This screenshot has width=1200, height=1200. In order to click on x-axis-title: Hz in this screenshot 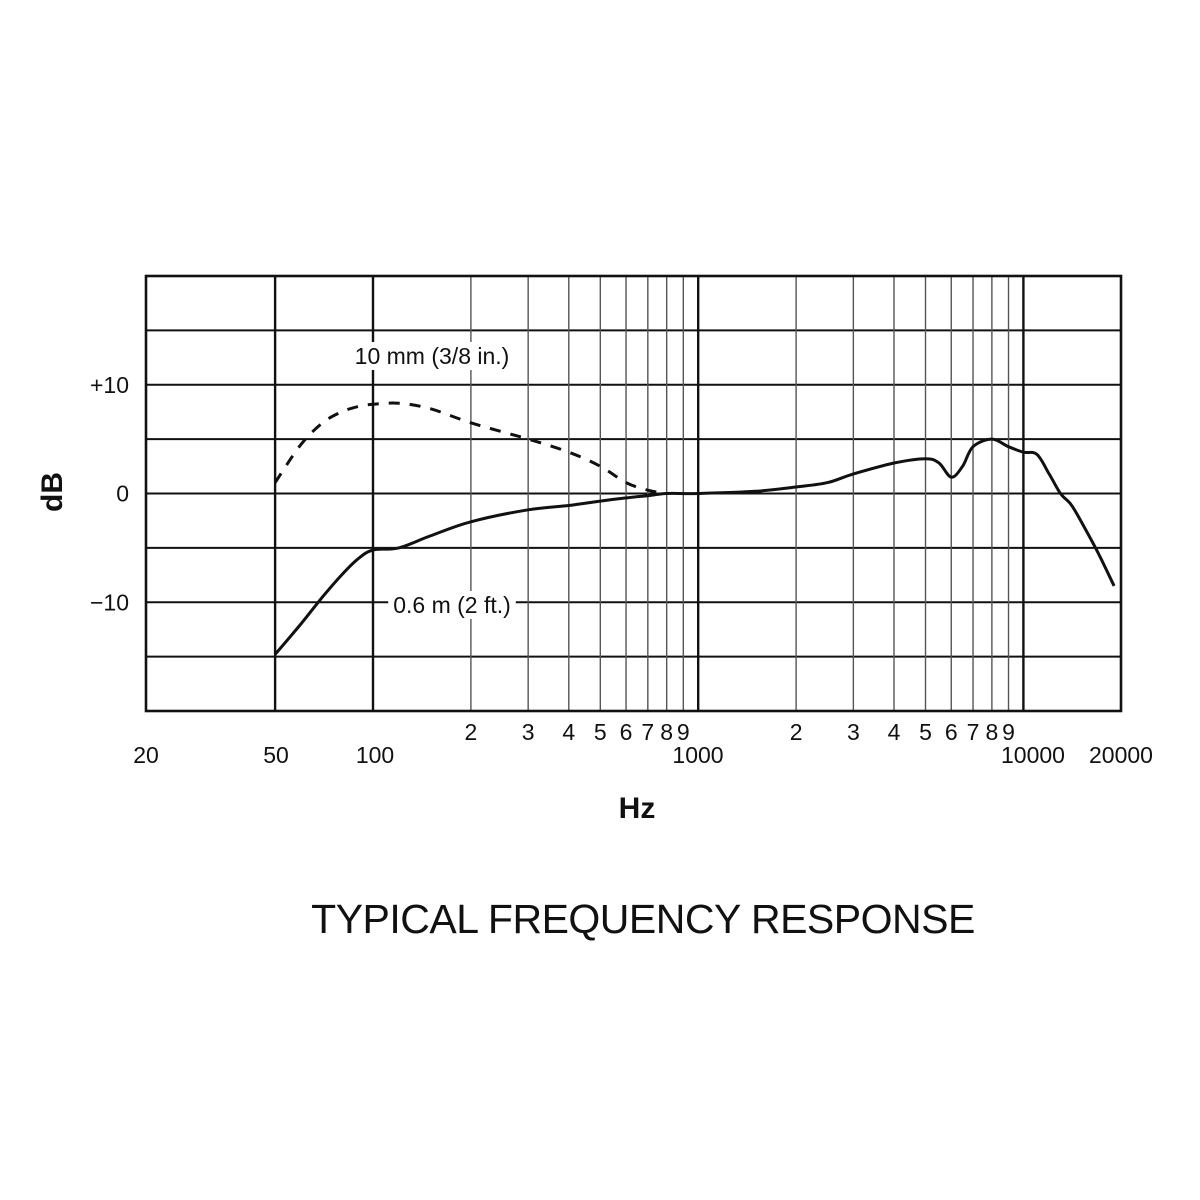, I will do `click(637, 808)`.